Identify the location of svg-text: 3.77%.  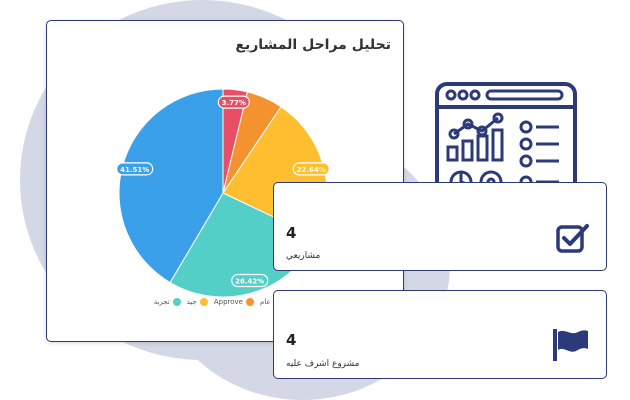
(234, 103).